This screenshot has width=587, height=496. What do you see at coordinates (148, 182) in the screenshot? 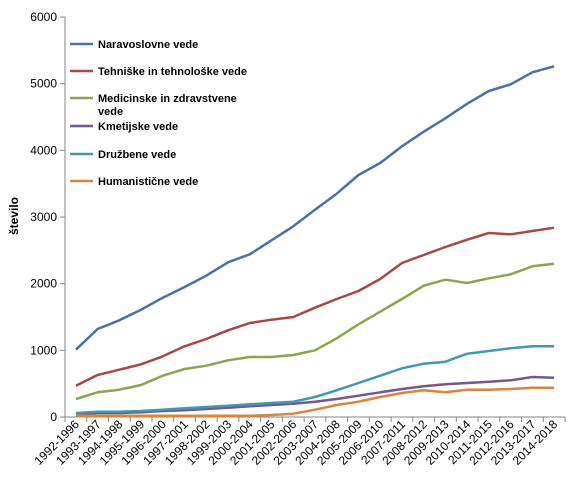
I see `legend-label: Humanistične vede` at bounding box center [148, 182].